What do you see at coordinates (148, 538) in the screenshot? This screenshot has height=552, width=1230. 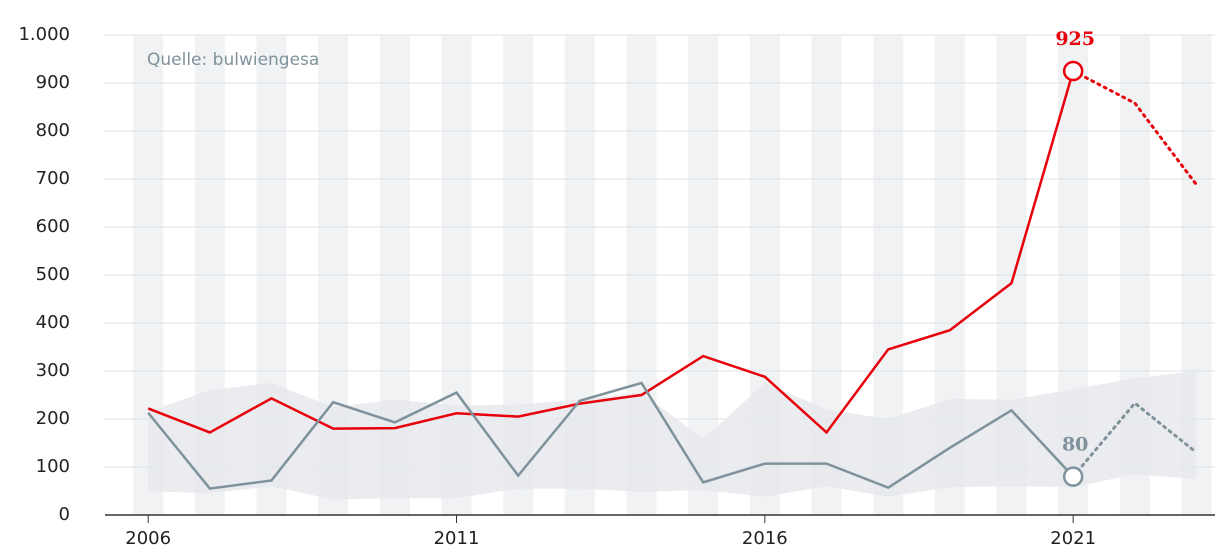 I see `x-tick-label: 2006` at bounding box center [148, 538].